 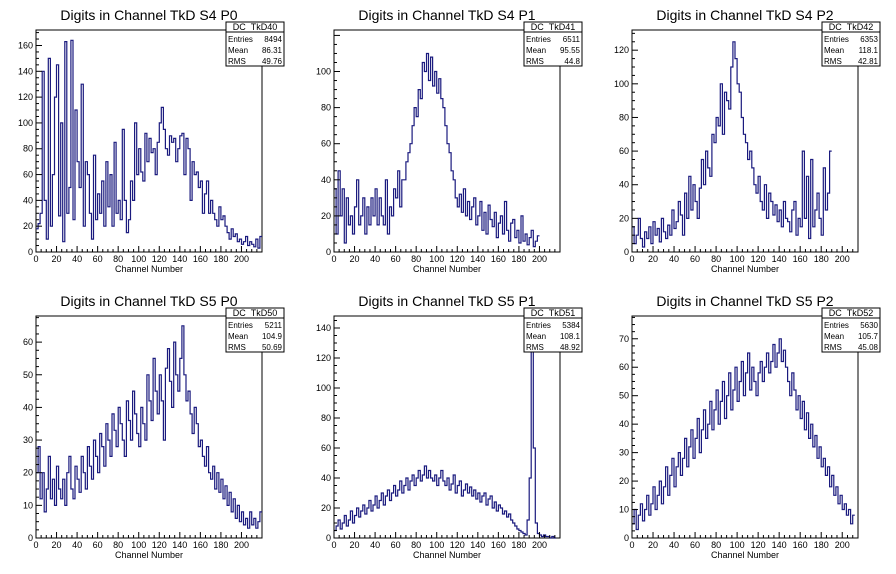 I want to click on x-tick-label: 40, so click(x=77, y=259).